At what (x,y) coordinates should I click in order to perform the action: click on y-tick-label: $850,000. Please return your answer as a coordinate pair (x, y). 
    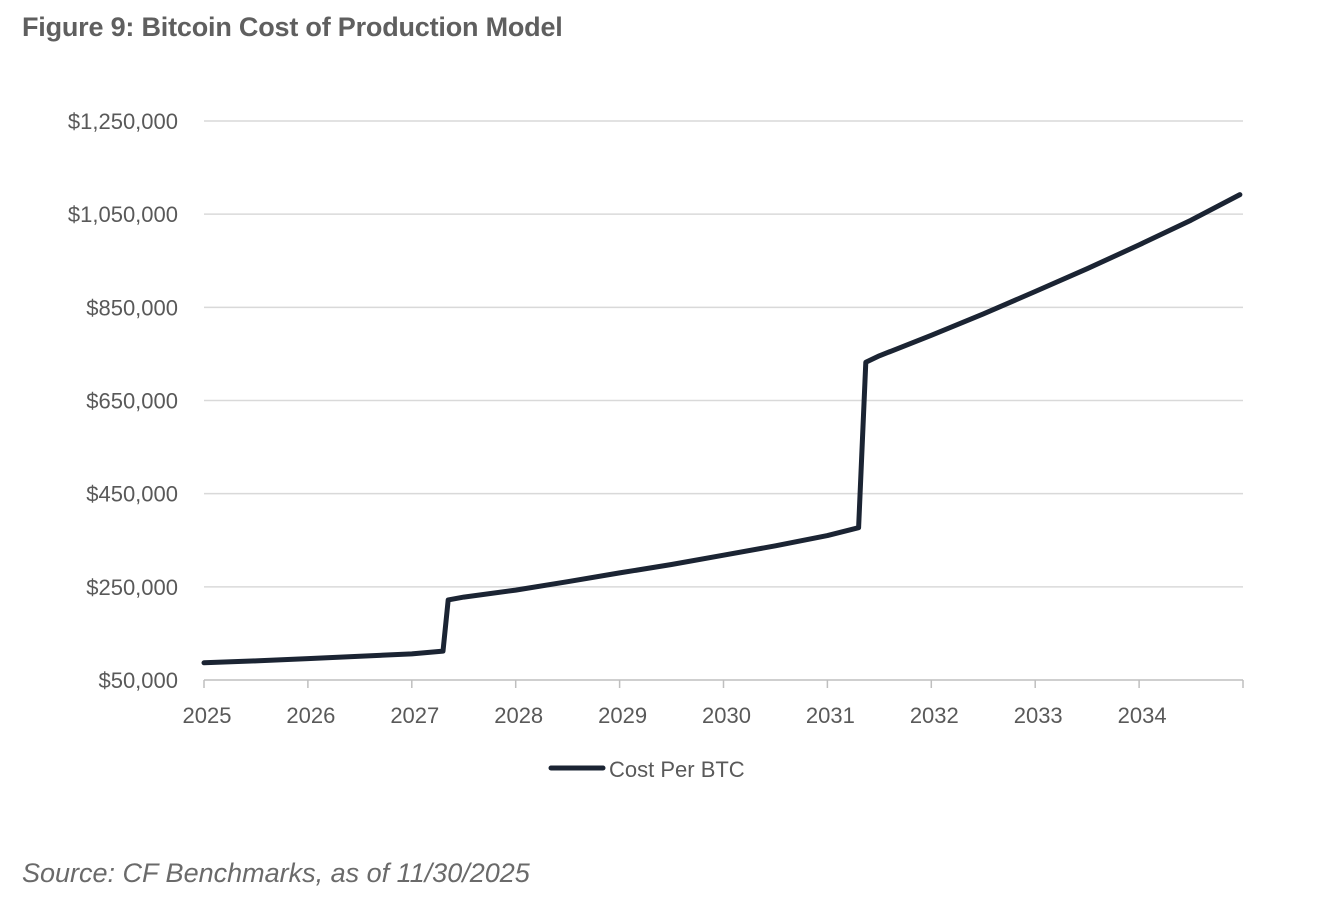
    Looking at the image, I should click on (132, 307).